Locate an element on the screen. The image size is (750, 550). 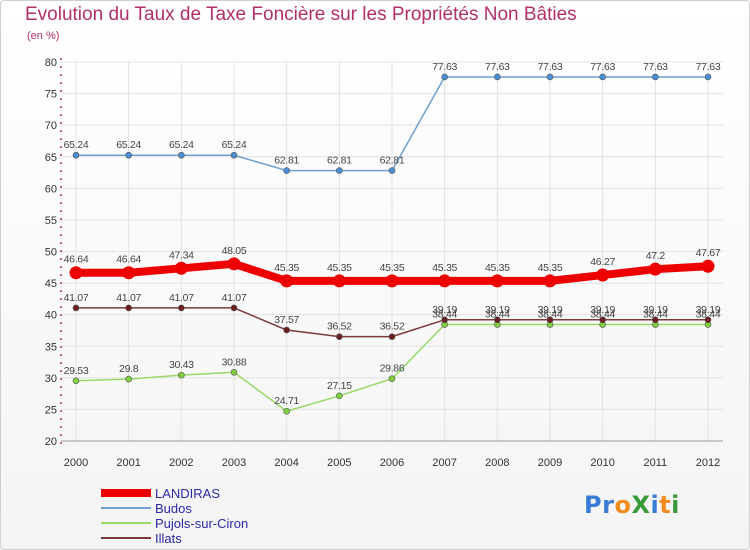
y-tick-label: 25 is located at coordinates (51, 410).